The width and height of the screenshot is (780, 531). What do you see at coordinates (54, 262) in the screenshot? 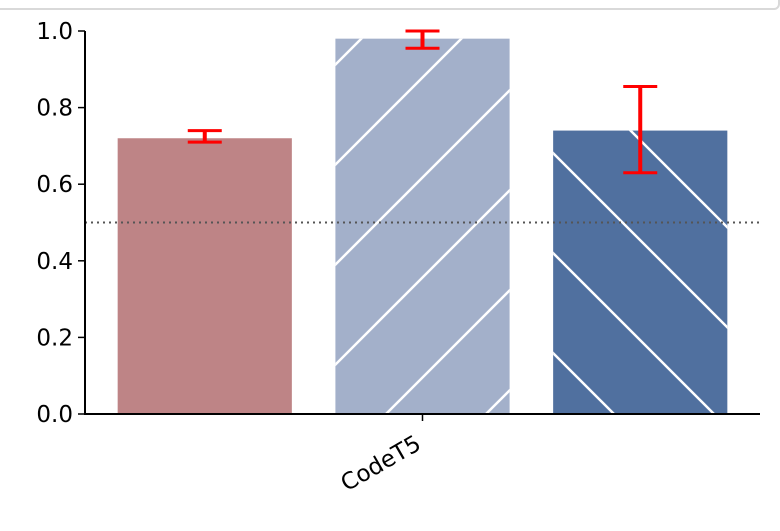
I see `y-tick-label-2: 0.4` at bounding box center [54, 262].